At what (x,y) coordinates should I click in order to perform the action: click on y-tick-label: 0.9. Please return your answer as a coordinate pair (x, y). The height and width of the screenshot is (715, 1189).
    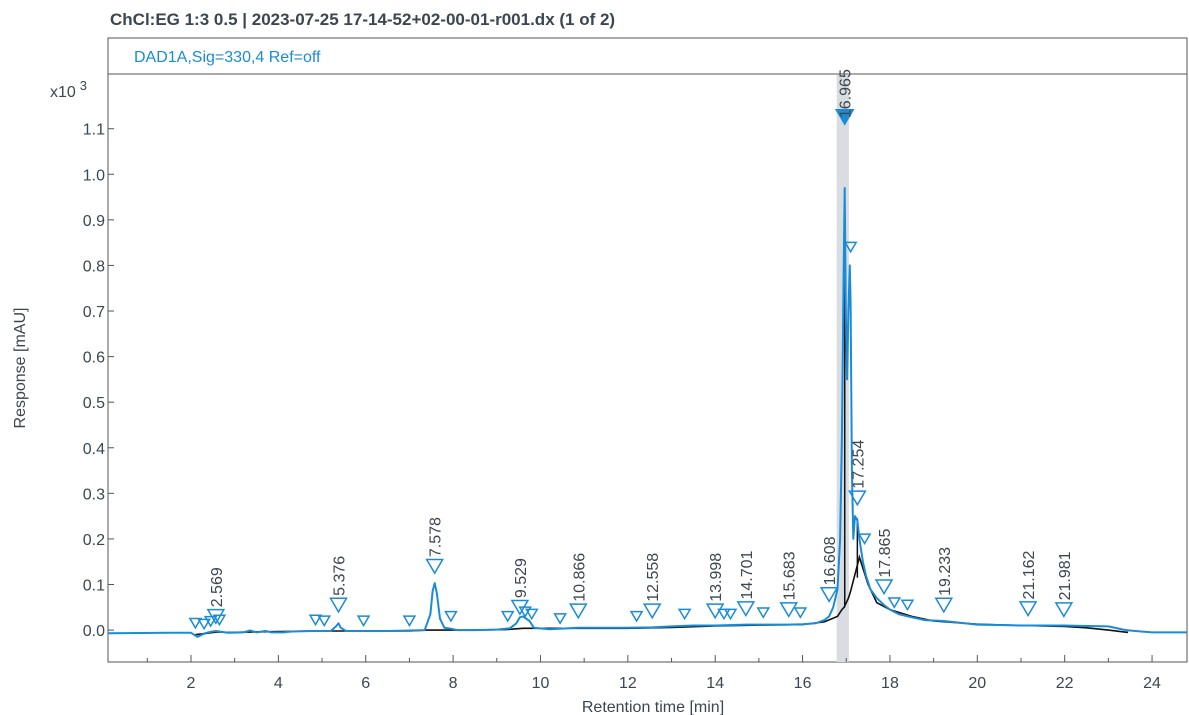
    Looking at the image, I should click on (94, 221).